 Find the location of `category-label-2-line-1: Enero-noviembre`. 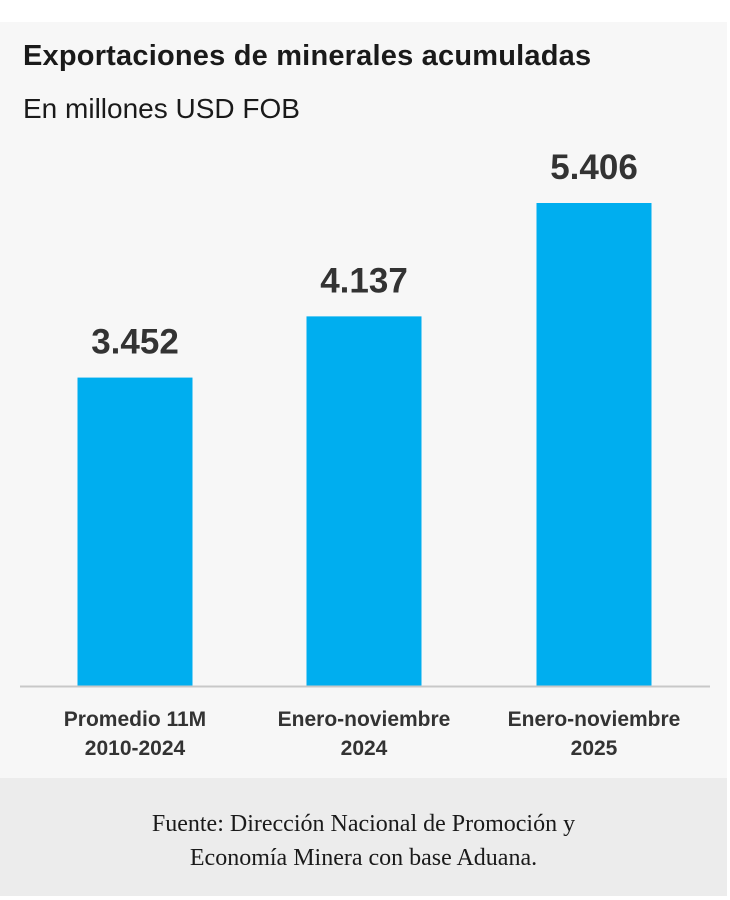

category-label-2-line-1: Enero-noviembre is located at coordinates (364, 719).